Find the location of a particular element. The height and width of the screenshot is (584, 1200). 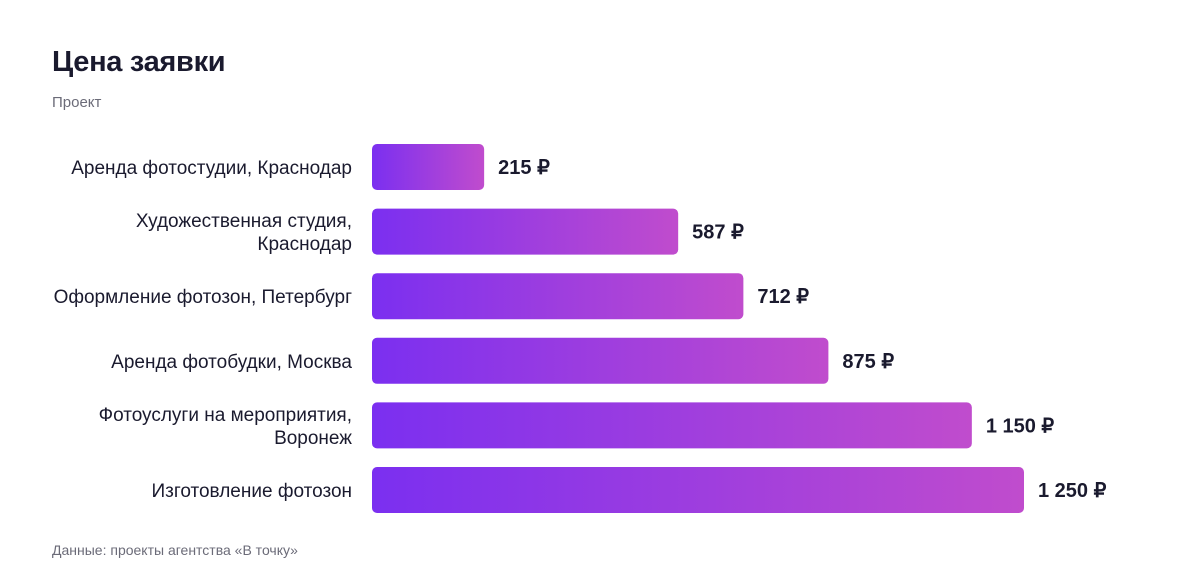

category-label-line: Воронеж is located at coordinates (313, 438).